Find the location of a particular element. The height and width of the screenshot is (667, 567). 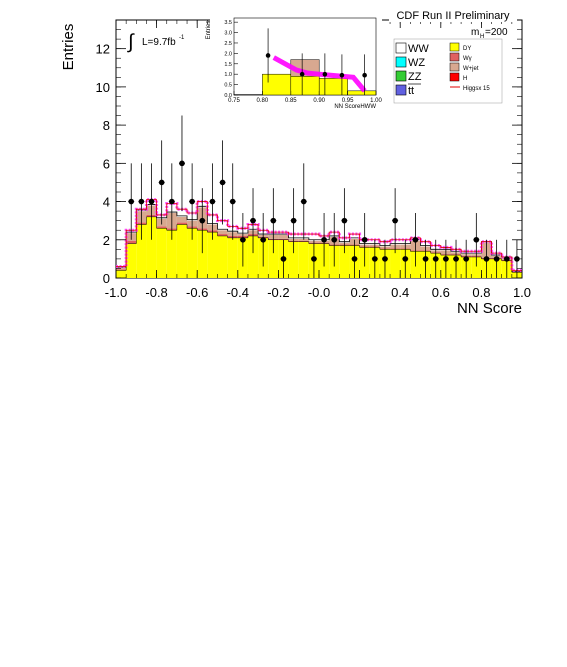

inset-y-tick-label: 1.0 is located at coordinates (228, 75).